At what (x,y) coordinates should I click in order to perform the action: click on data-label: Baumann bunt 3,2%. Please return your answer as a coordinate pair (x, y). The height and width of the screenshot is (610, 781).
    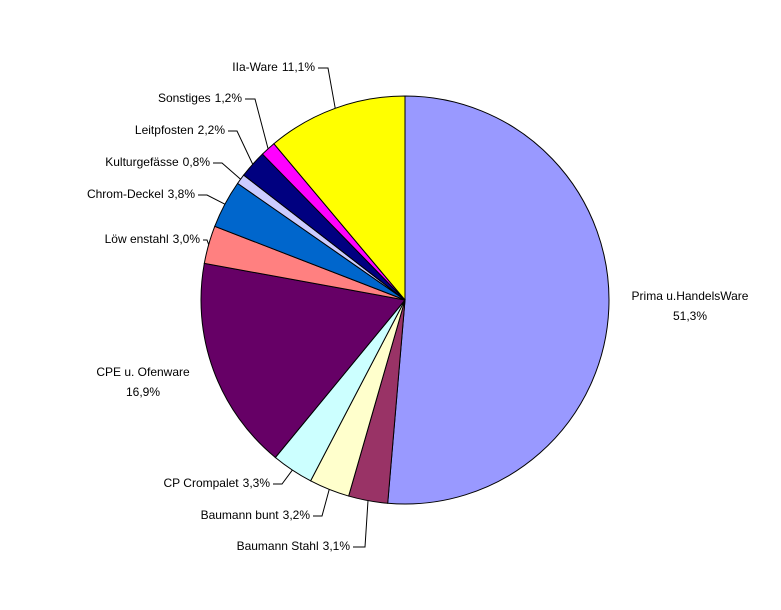
    Looking at the image, I should click on (256, 515).